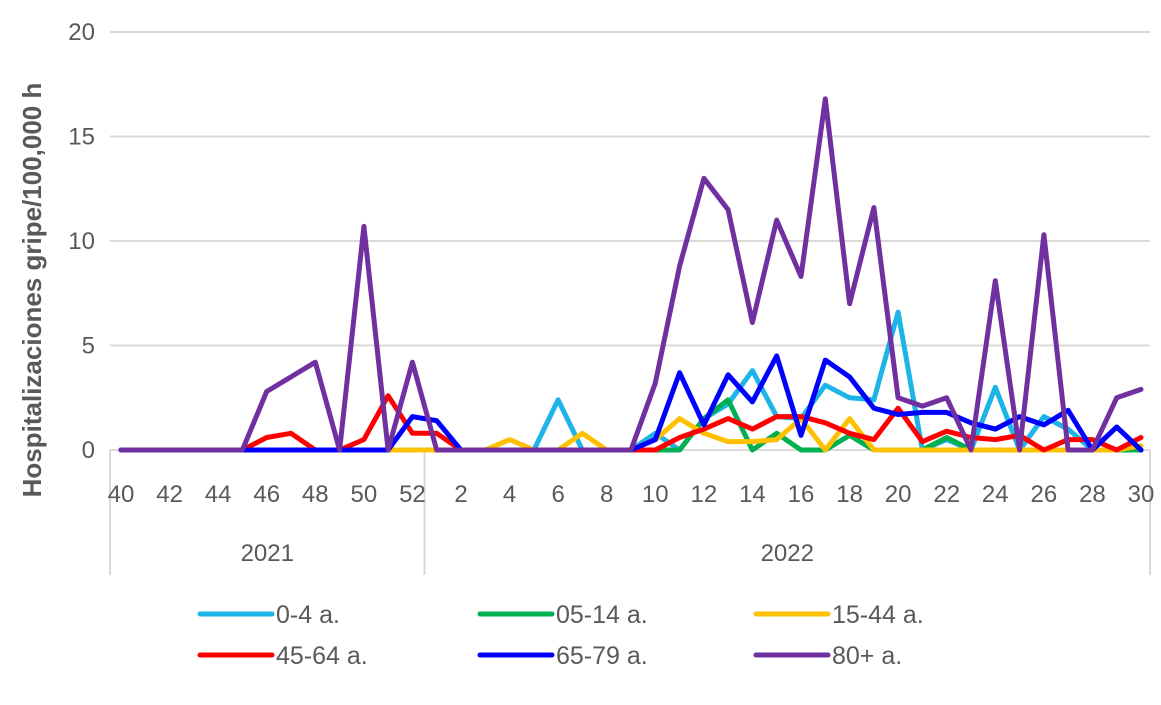  I want to click on x-tick-label: 20, so click(898, 494).